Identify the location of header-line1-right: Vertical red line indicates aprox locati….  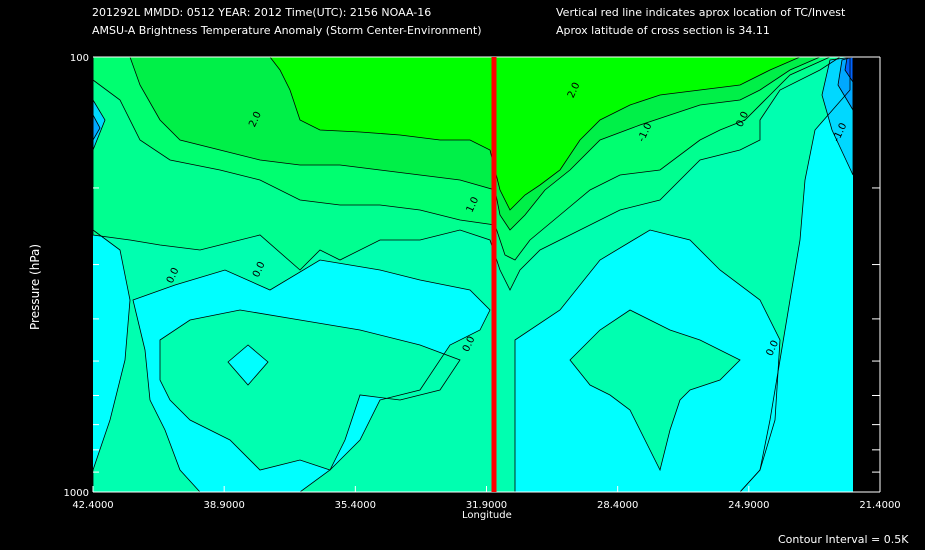
(701, 12).